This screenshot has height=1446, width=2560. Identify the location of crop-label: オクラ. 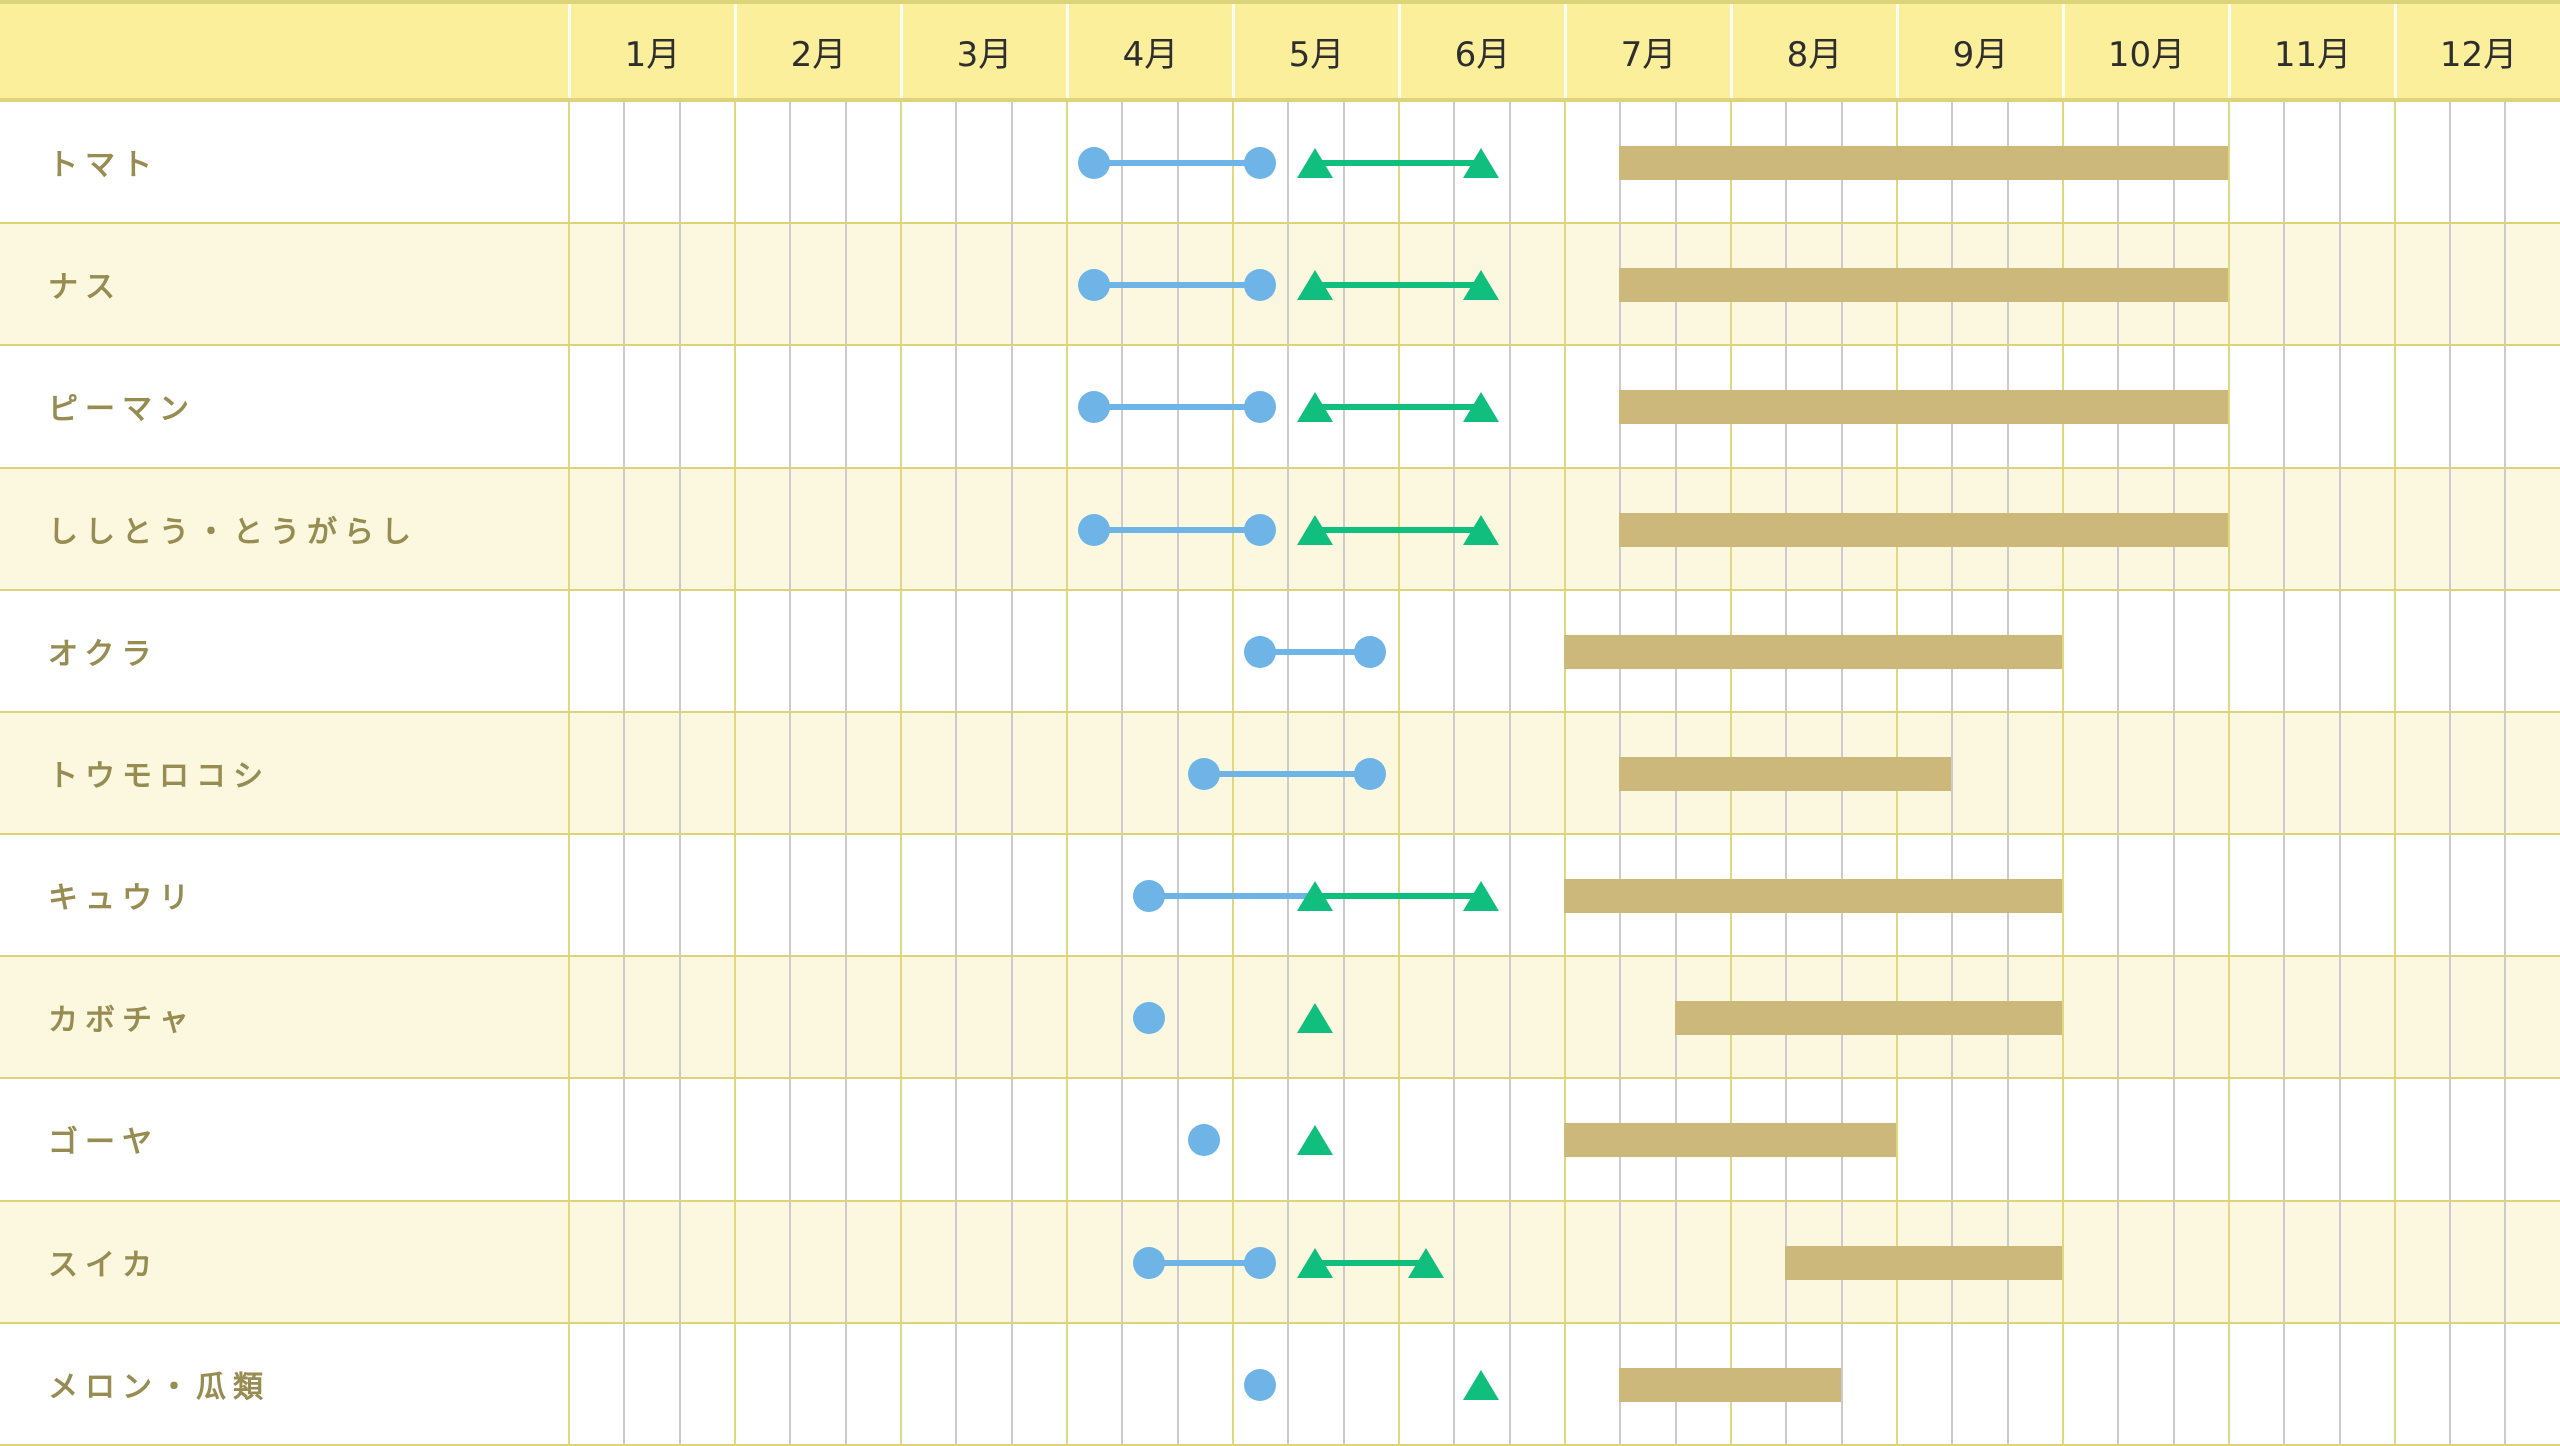
(103, 654).